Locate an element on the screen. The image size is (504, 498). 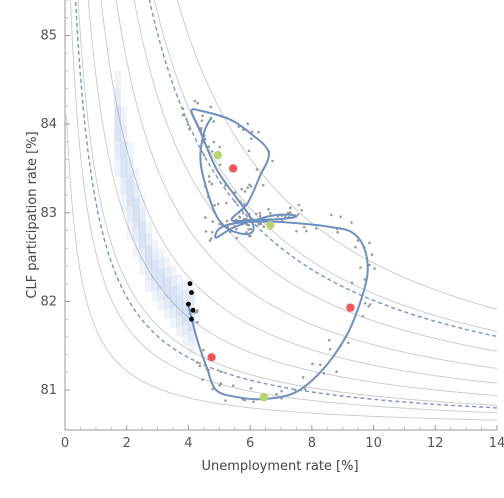
x-tick-label: 4 is located at coordinates (188, 443).